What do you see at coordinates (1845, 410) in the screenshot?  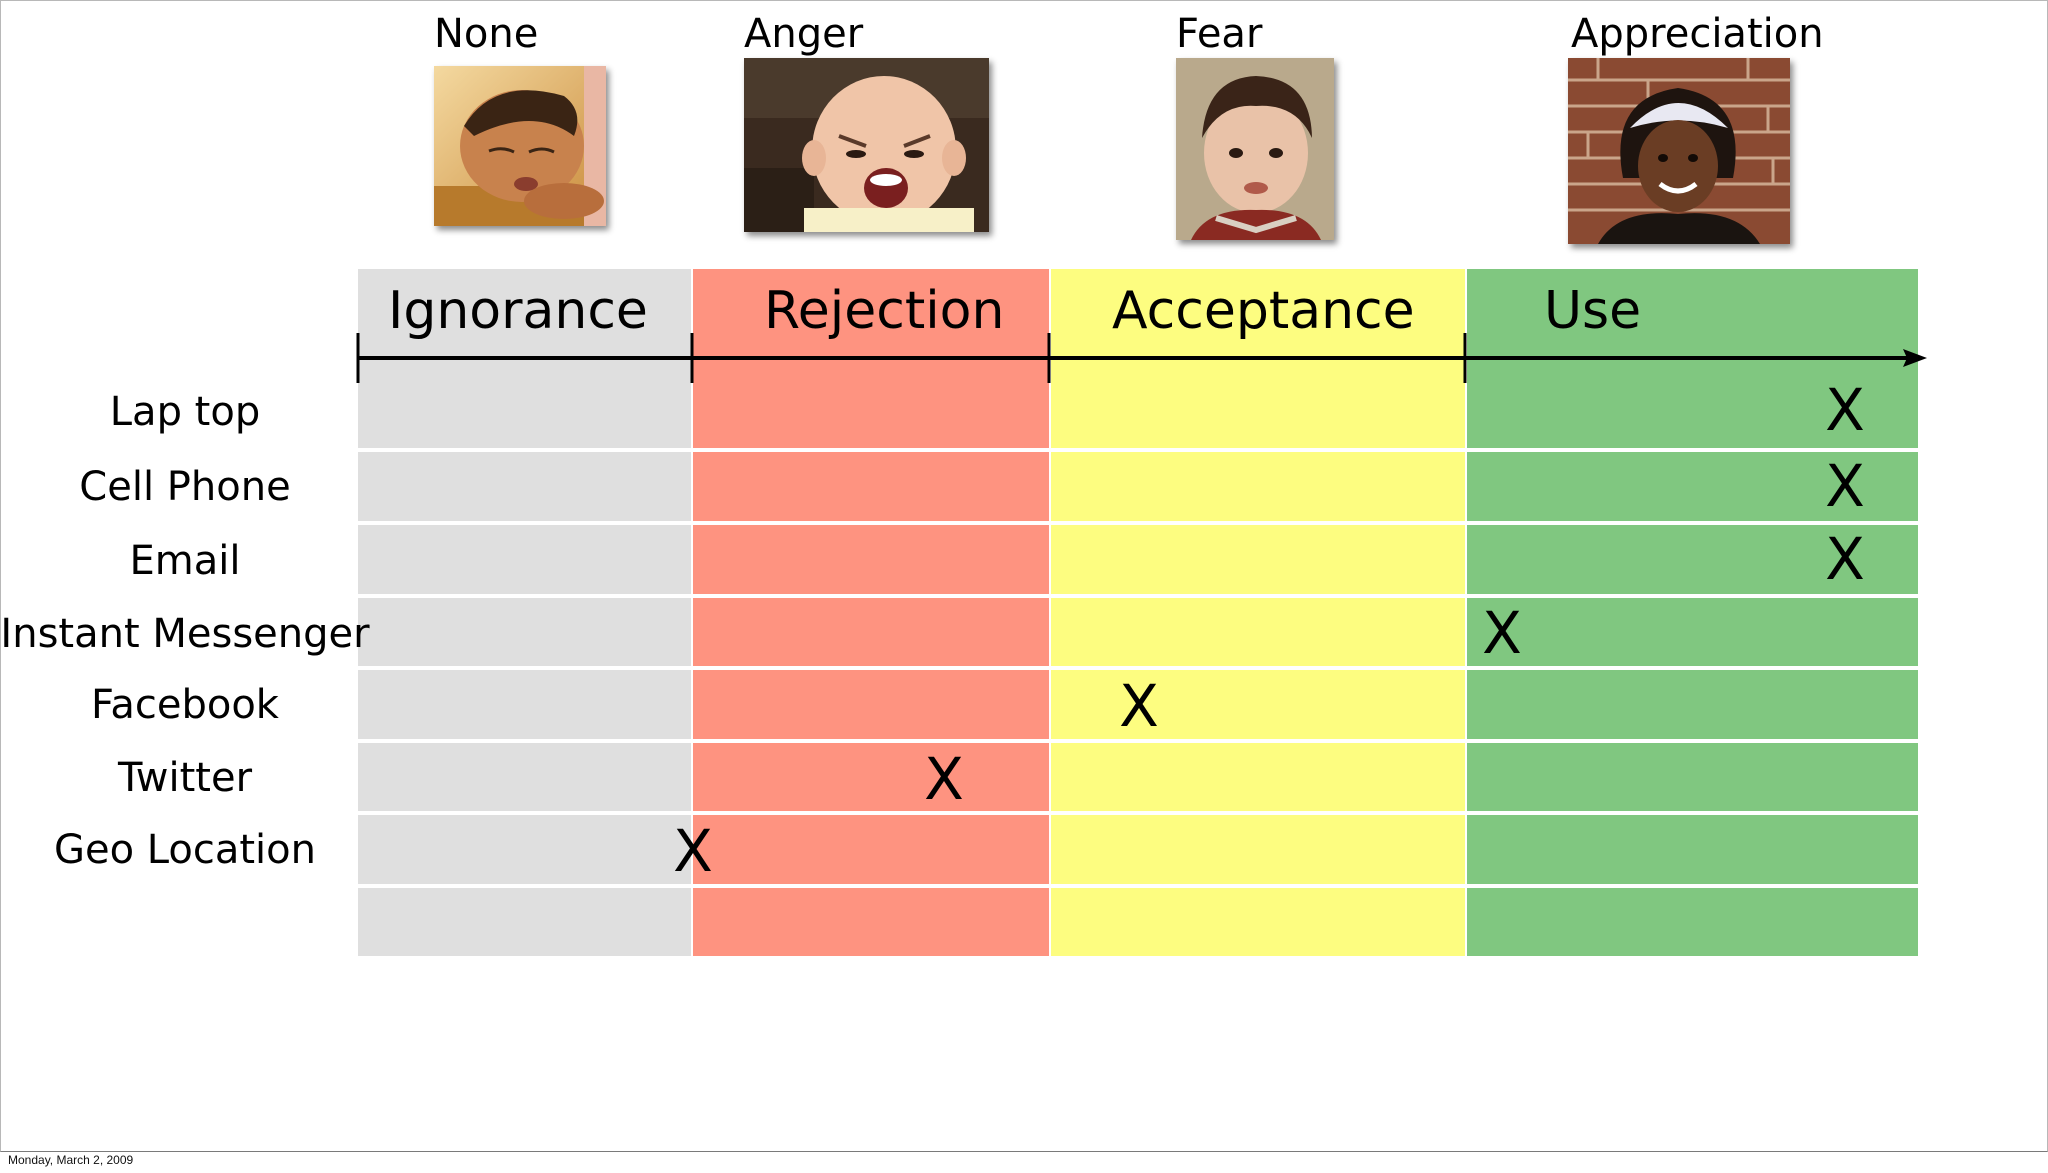 I see `adoption-mark-laptop: X` at bounding box center [1845, 410].